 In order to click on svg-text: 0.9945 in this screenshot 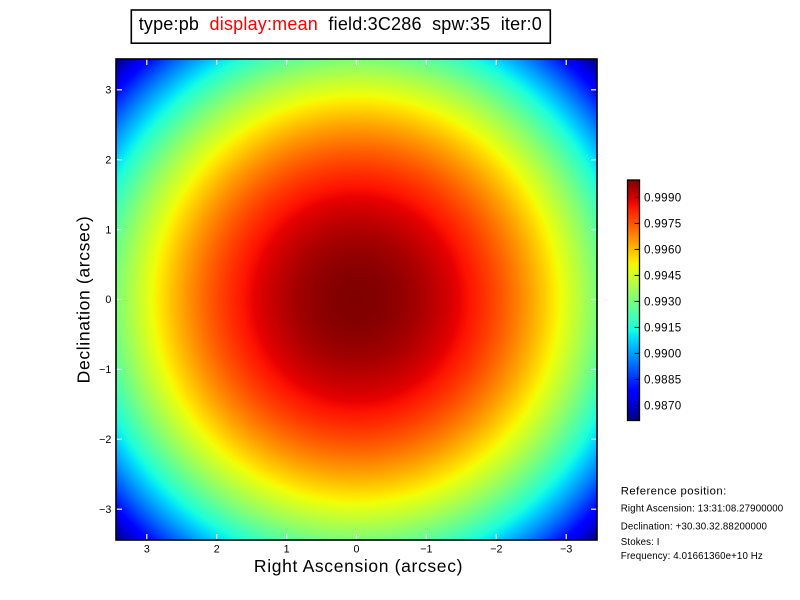, I will do `click(663, 275)`.